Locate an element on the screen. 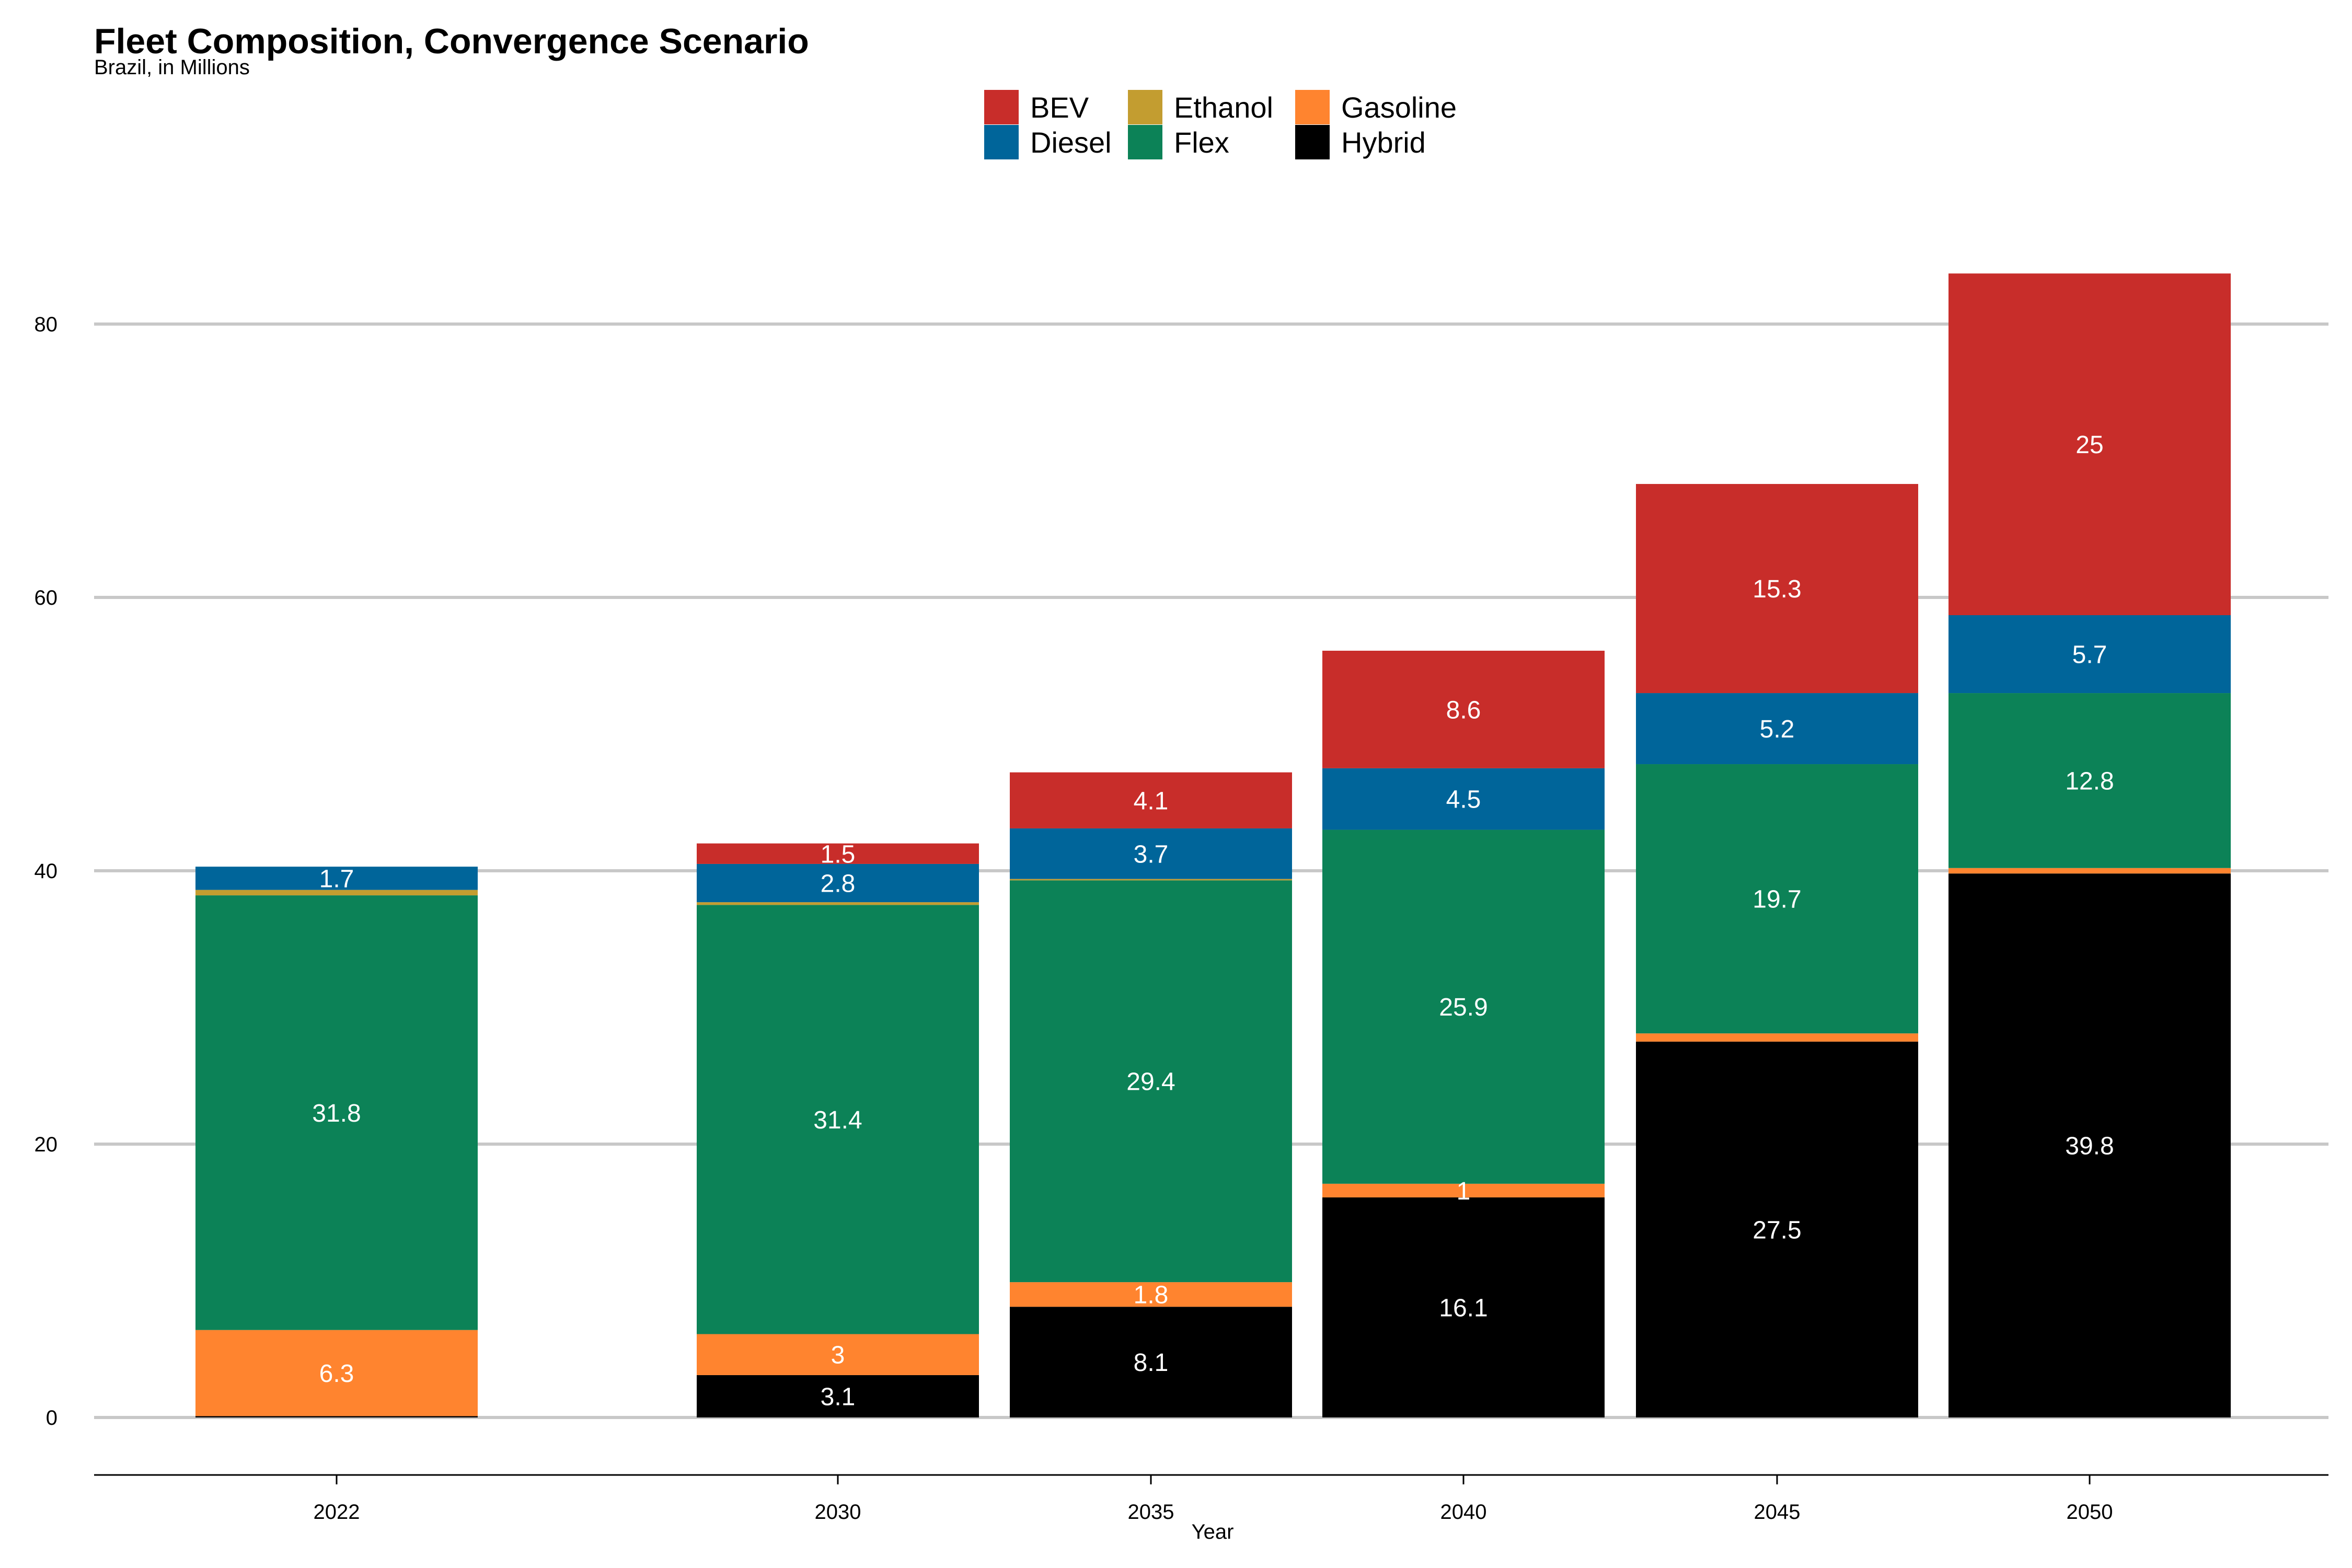 The image size is (2352, 1568). bar-hybrid-2045 is located at coordinates (1777, 1229).